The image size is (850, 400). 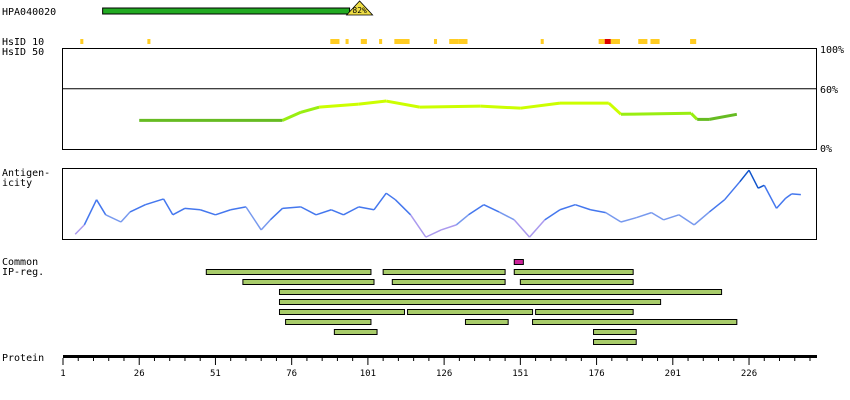 What do you see at coordinates (23, 52) in the screenshot?
I see `hsid50-label: HsID 50` at bounding box center [23, 52].